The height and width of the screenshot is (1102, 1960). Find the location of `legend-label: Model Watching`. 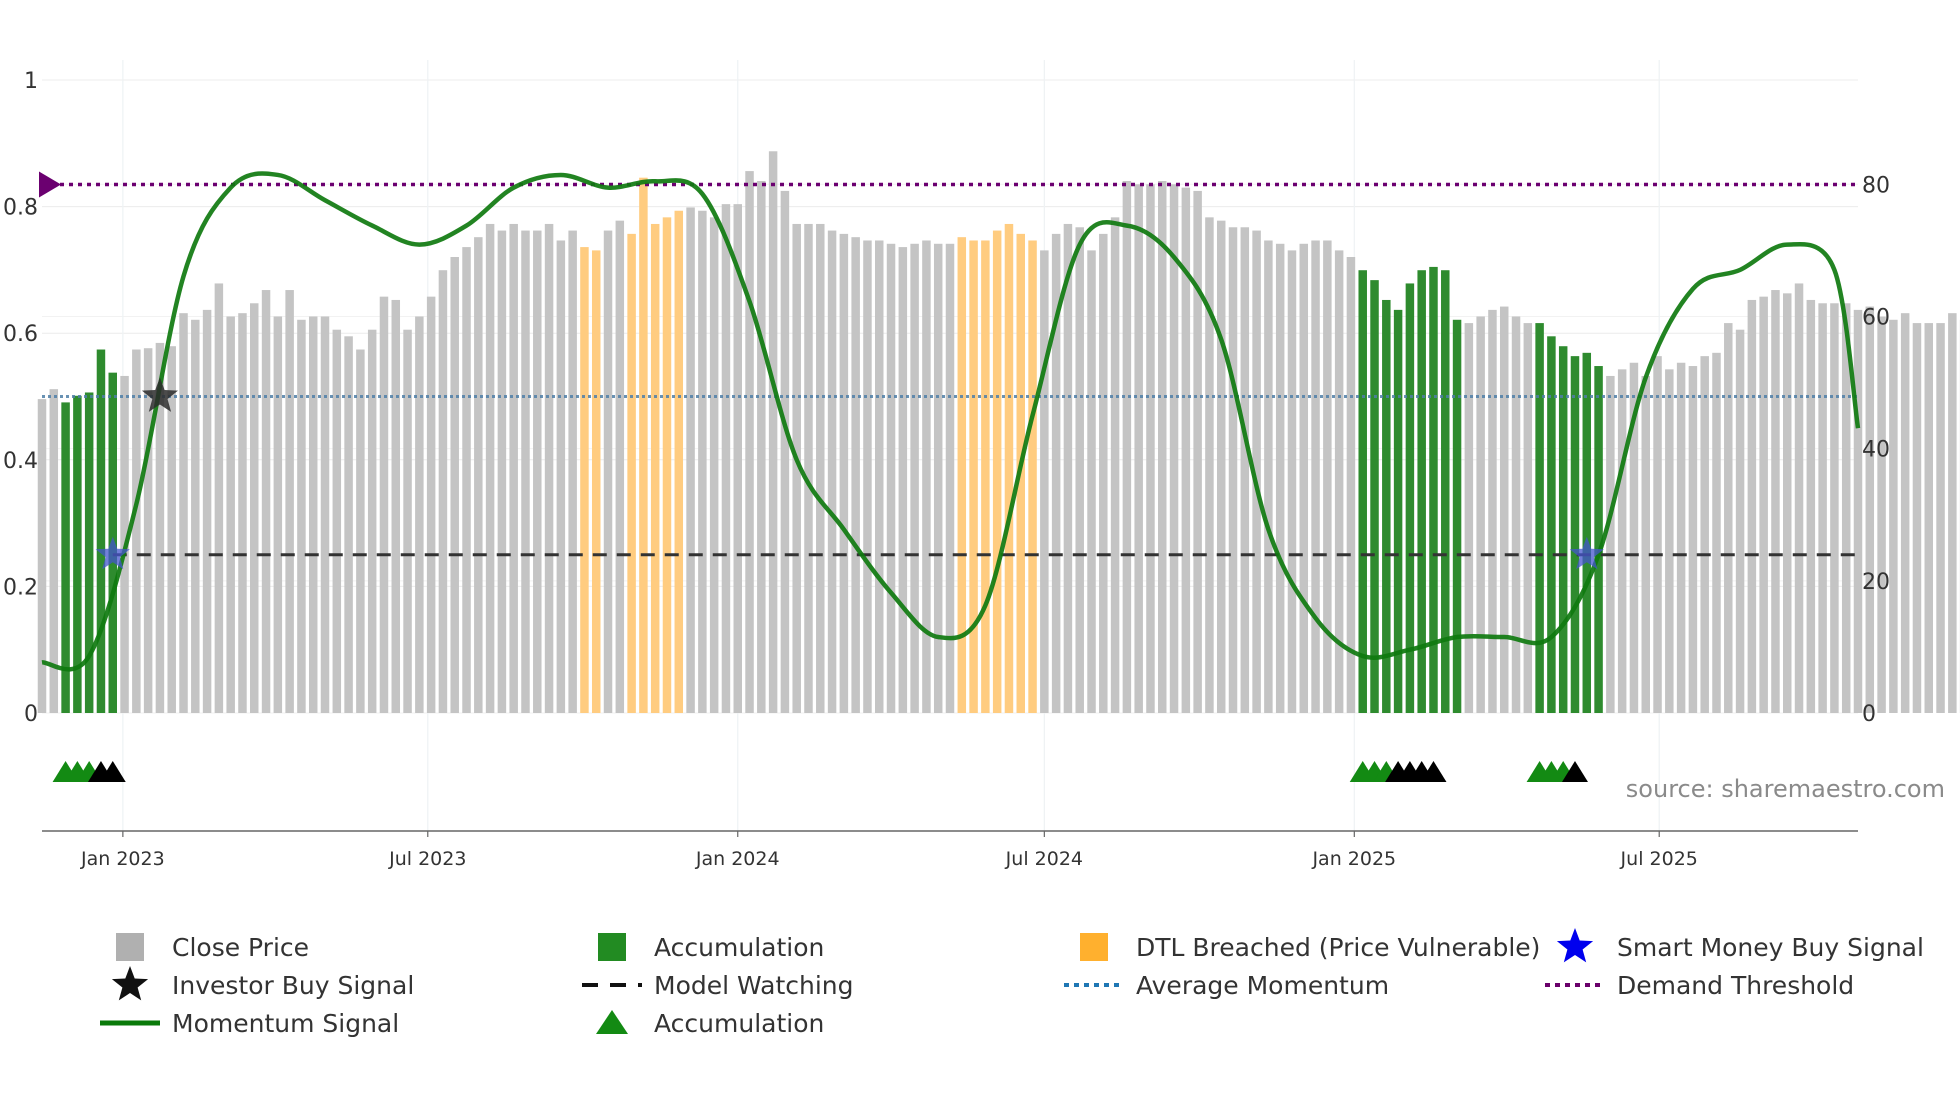

legend-label: Model Watching is located at coordinates (754, 985).